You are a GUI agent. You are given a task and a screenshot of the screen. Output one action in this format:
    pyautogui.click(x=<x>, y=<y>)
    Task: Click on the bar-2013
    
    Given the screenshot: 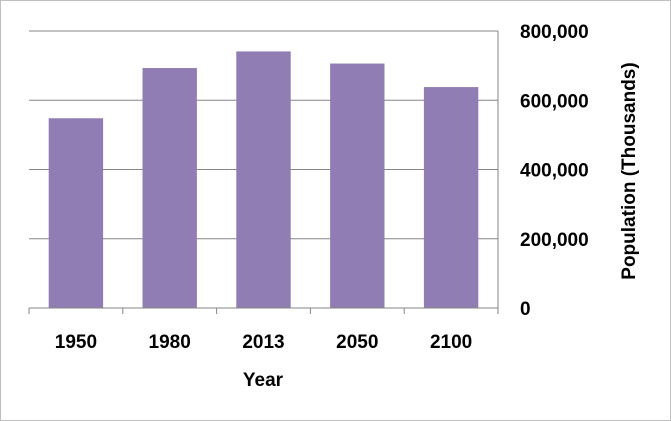 What is the action you would take?
    pyautogui.click(x=263, y=180)
    